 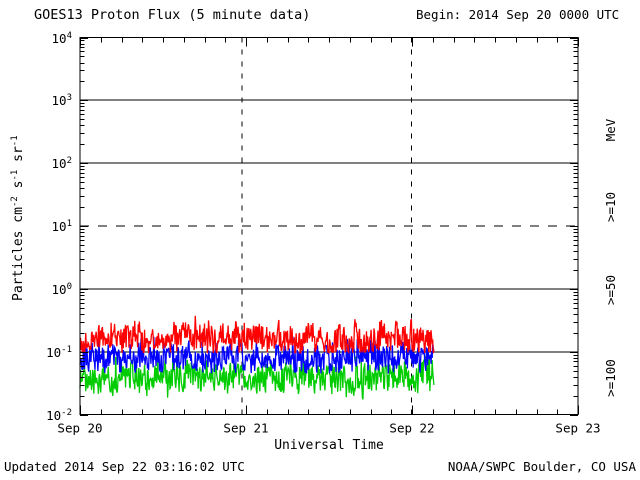 I want to click on x-axis-title: Universal Time, so click(x=329, y=445).